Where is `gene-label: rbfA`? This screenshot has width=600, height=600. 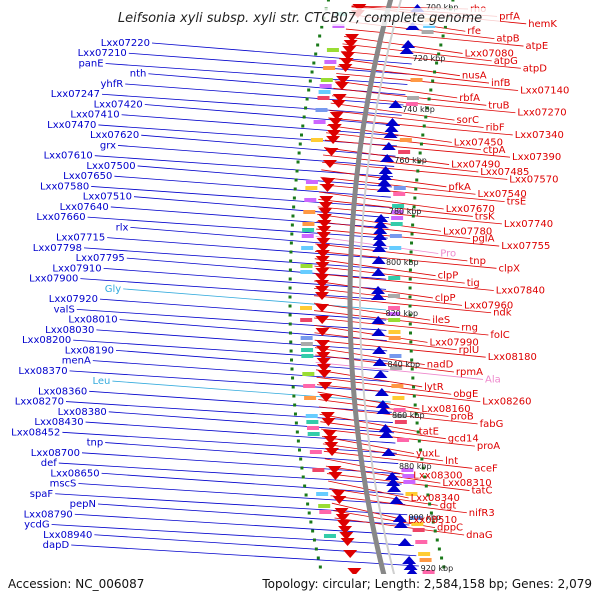
gene-label: rbfA is located at coordinates (469, 98).